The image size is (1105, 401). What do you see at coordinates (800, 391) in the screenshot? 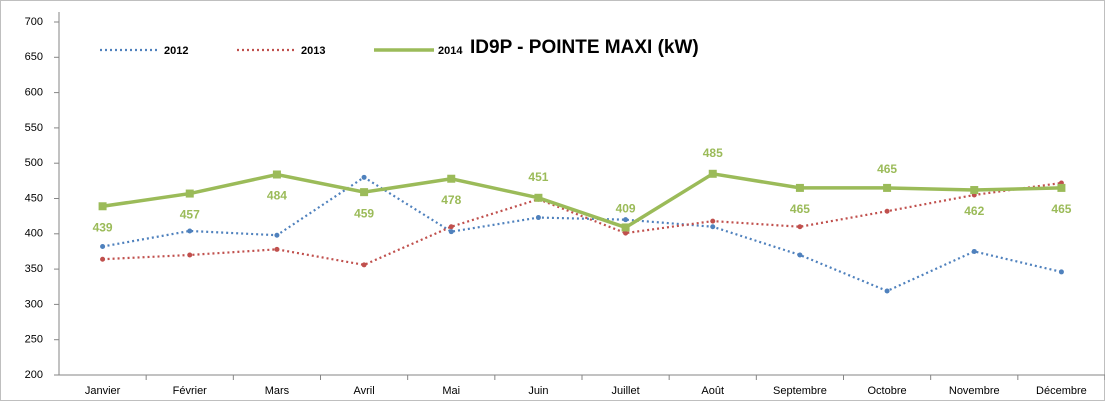
I see `x-tick-label: Septembre` at bounding box center [800, 391].